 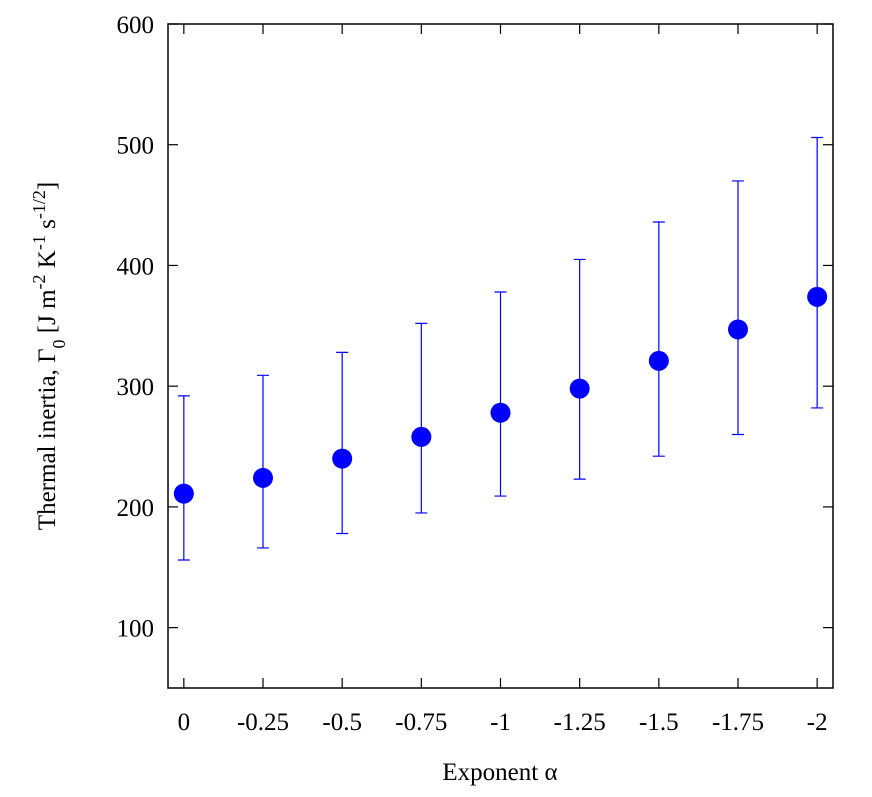 What do you see at coordinates (738, 722) in the screenshot?
I see `x-tick-label: -1.75` at bounding box center [738, 722].